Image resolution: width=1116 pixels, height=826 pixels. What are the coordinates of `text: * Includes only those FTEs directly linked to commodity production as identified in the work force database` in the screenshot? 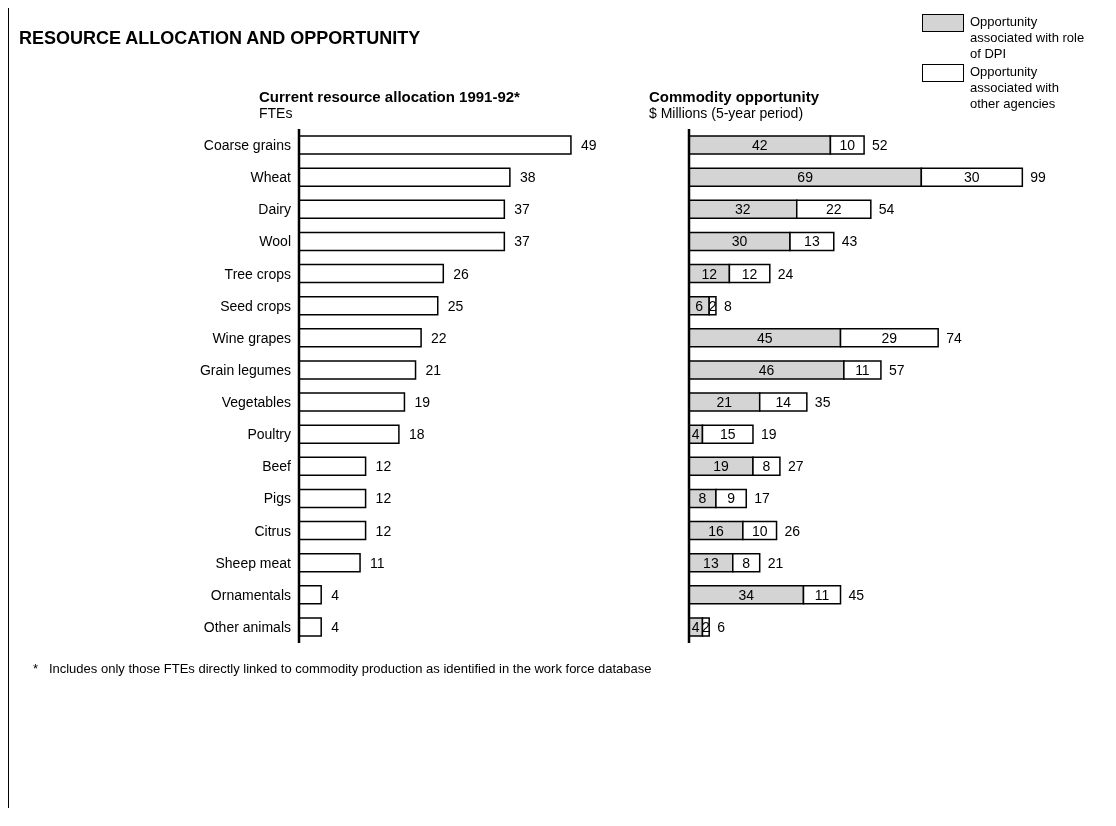 It's located at (342, 668).